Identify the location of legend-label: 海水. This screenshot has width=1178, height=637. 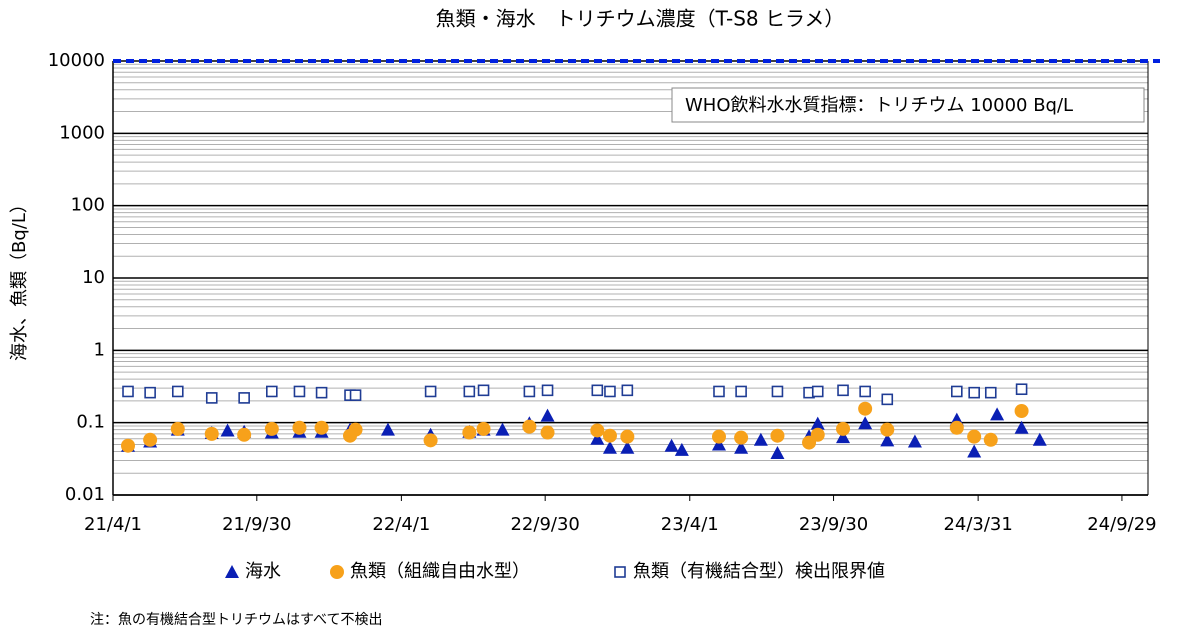
(263, 571).